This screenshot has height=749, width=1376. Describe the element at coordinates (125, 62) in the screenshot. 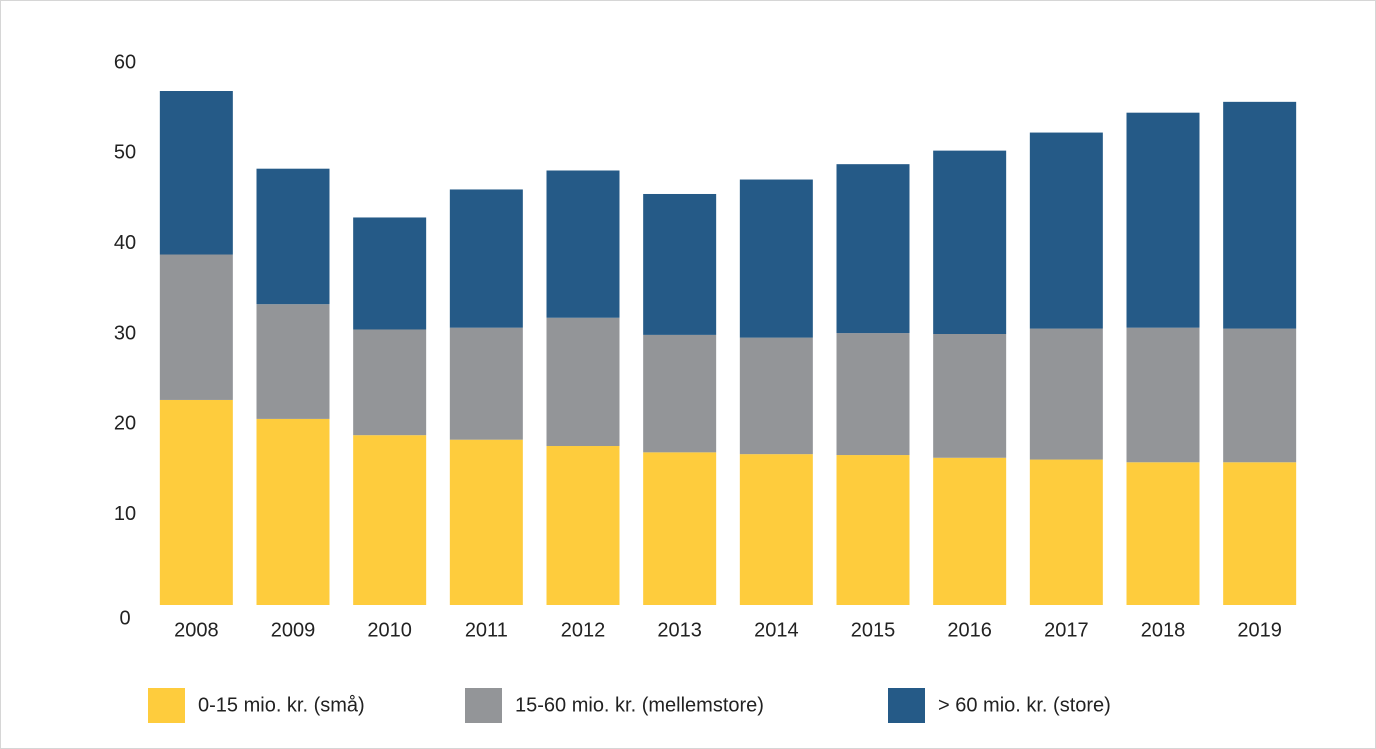

I see `y-tick-label: 60` at that location.